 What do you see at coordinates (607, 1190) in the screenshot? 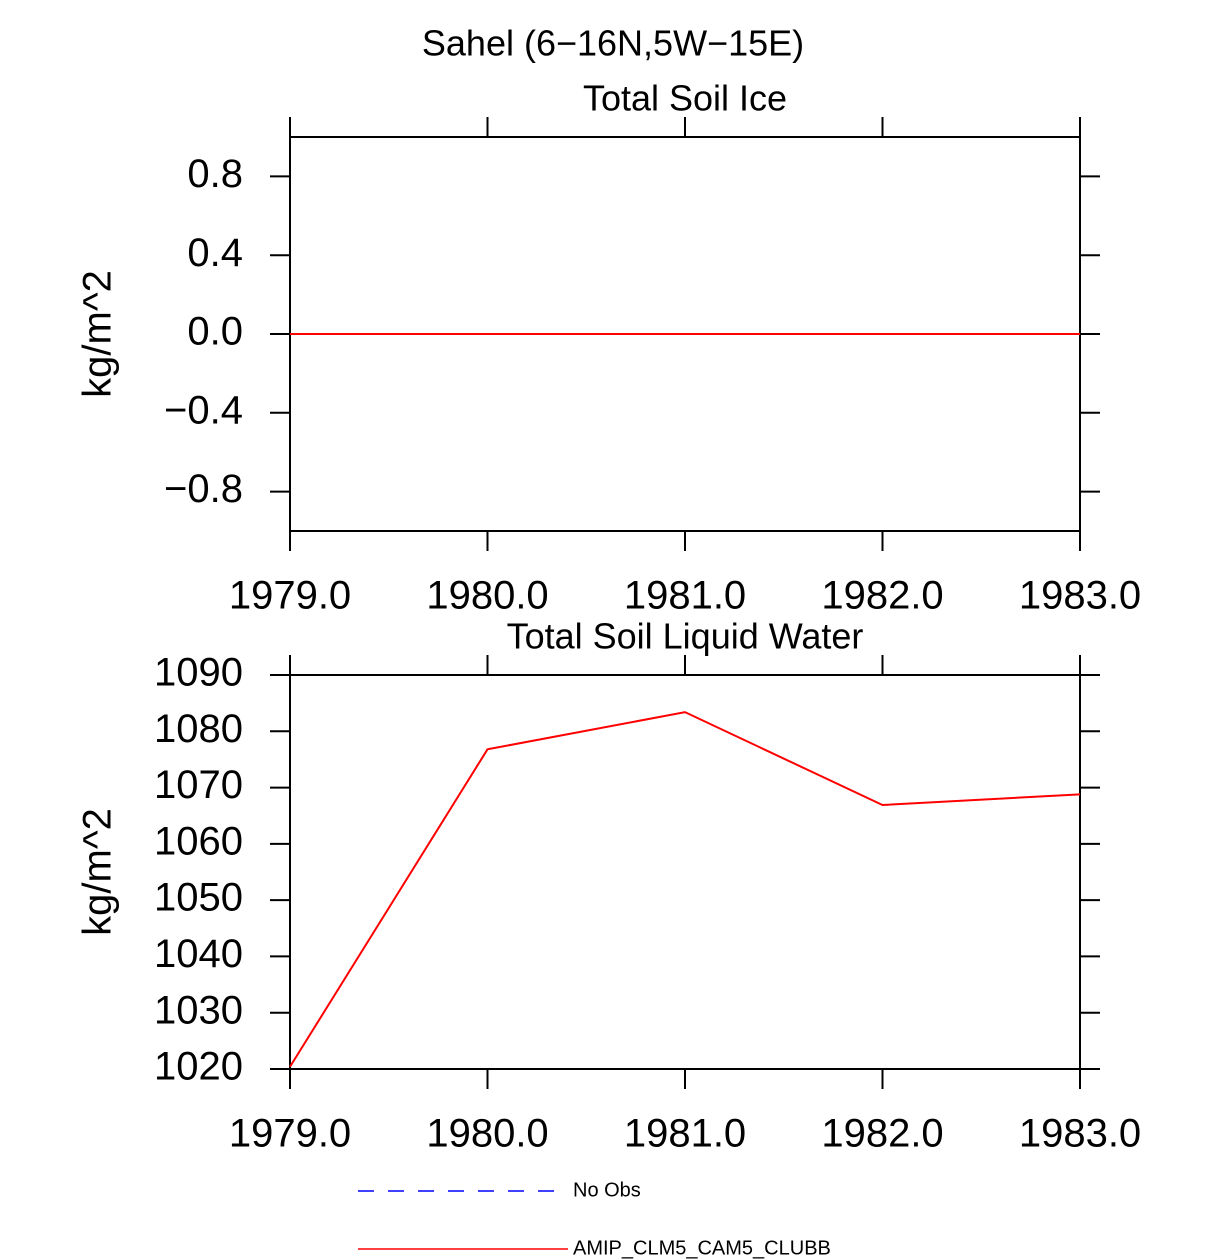
I see `legend-label: No Obs` at bounding box center [607, 1190].